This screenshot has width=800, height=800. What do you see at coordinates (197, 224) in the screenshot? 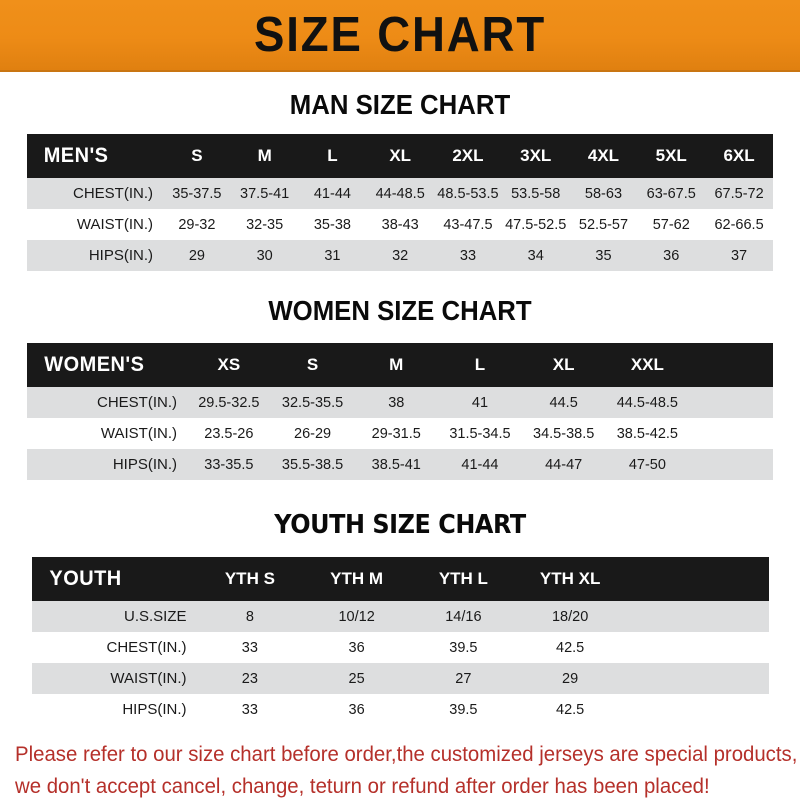
I see `table-cell: 29-32` at bounding box center [197, 224].